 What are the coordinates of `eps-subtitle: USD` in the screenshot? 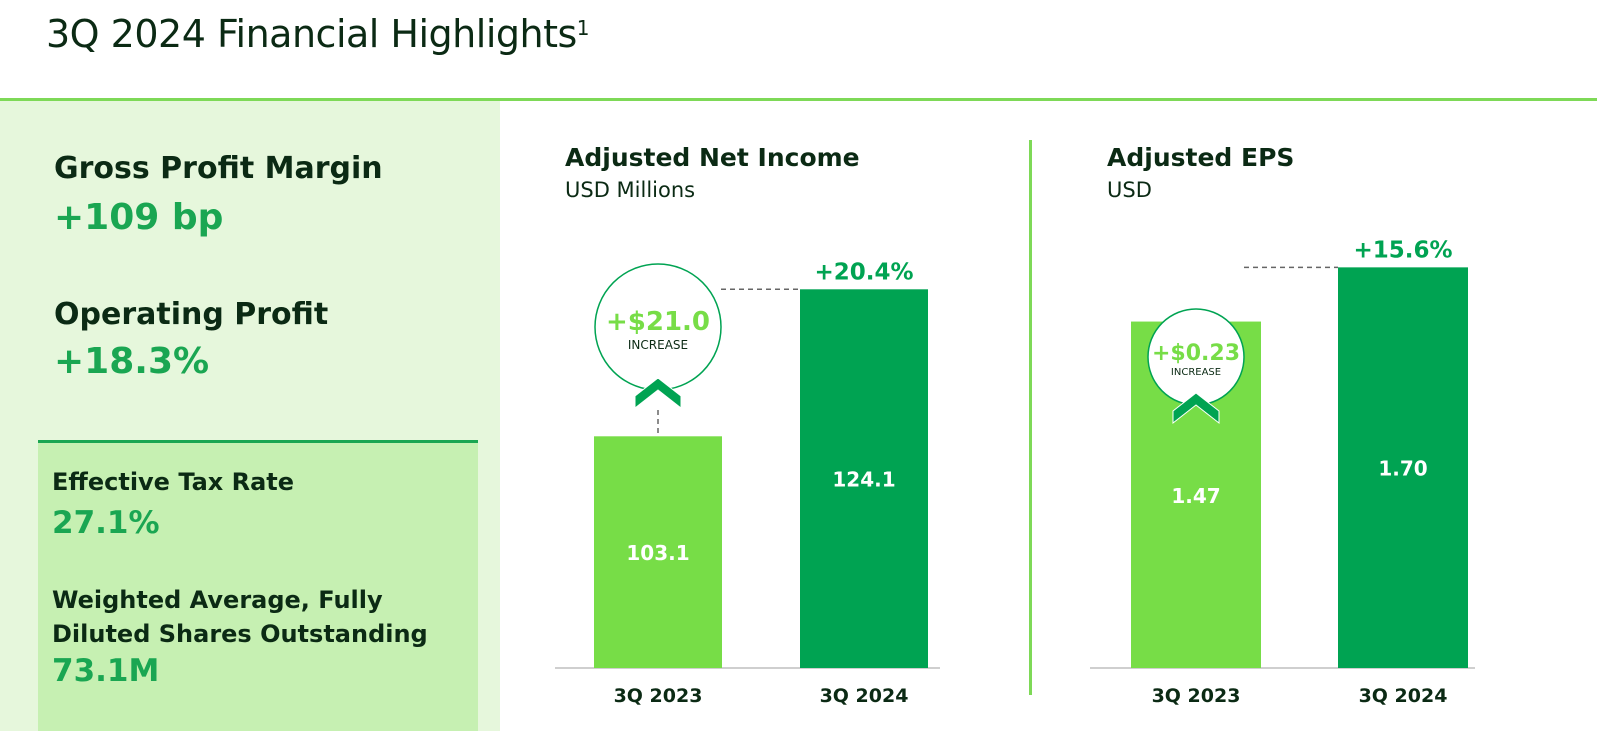 It's located at (1129, 190).